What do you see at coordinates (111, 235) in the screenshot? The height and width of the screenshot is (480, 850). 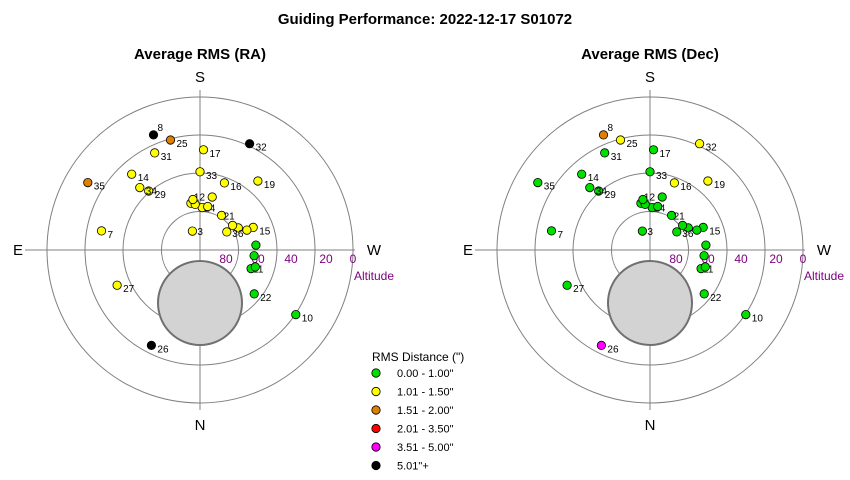 I see `point-label: 7` at bounding box center [111, 235].